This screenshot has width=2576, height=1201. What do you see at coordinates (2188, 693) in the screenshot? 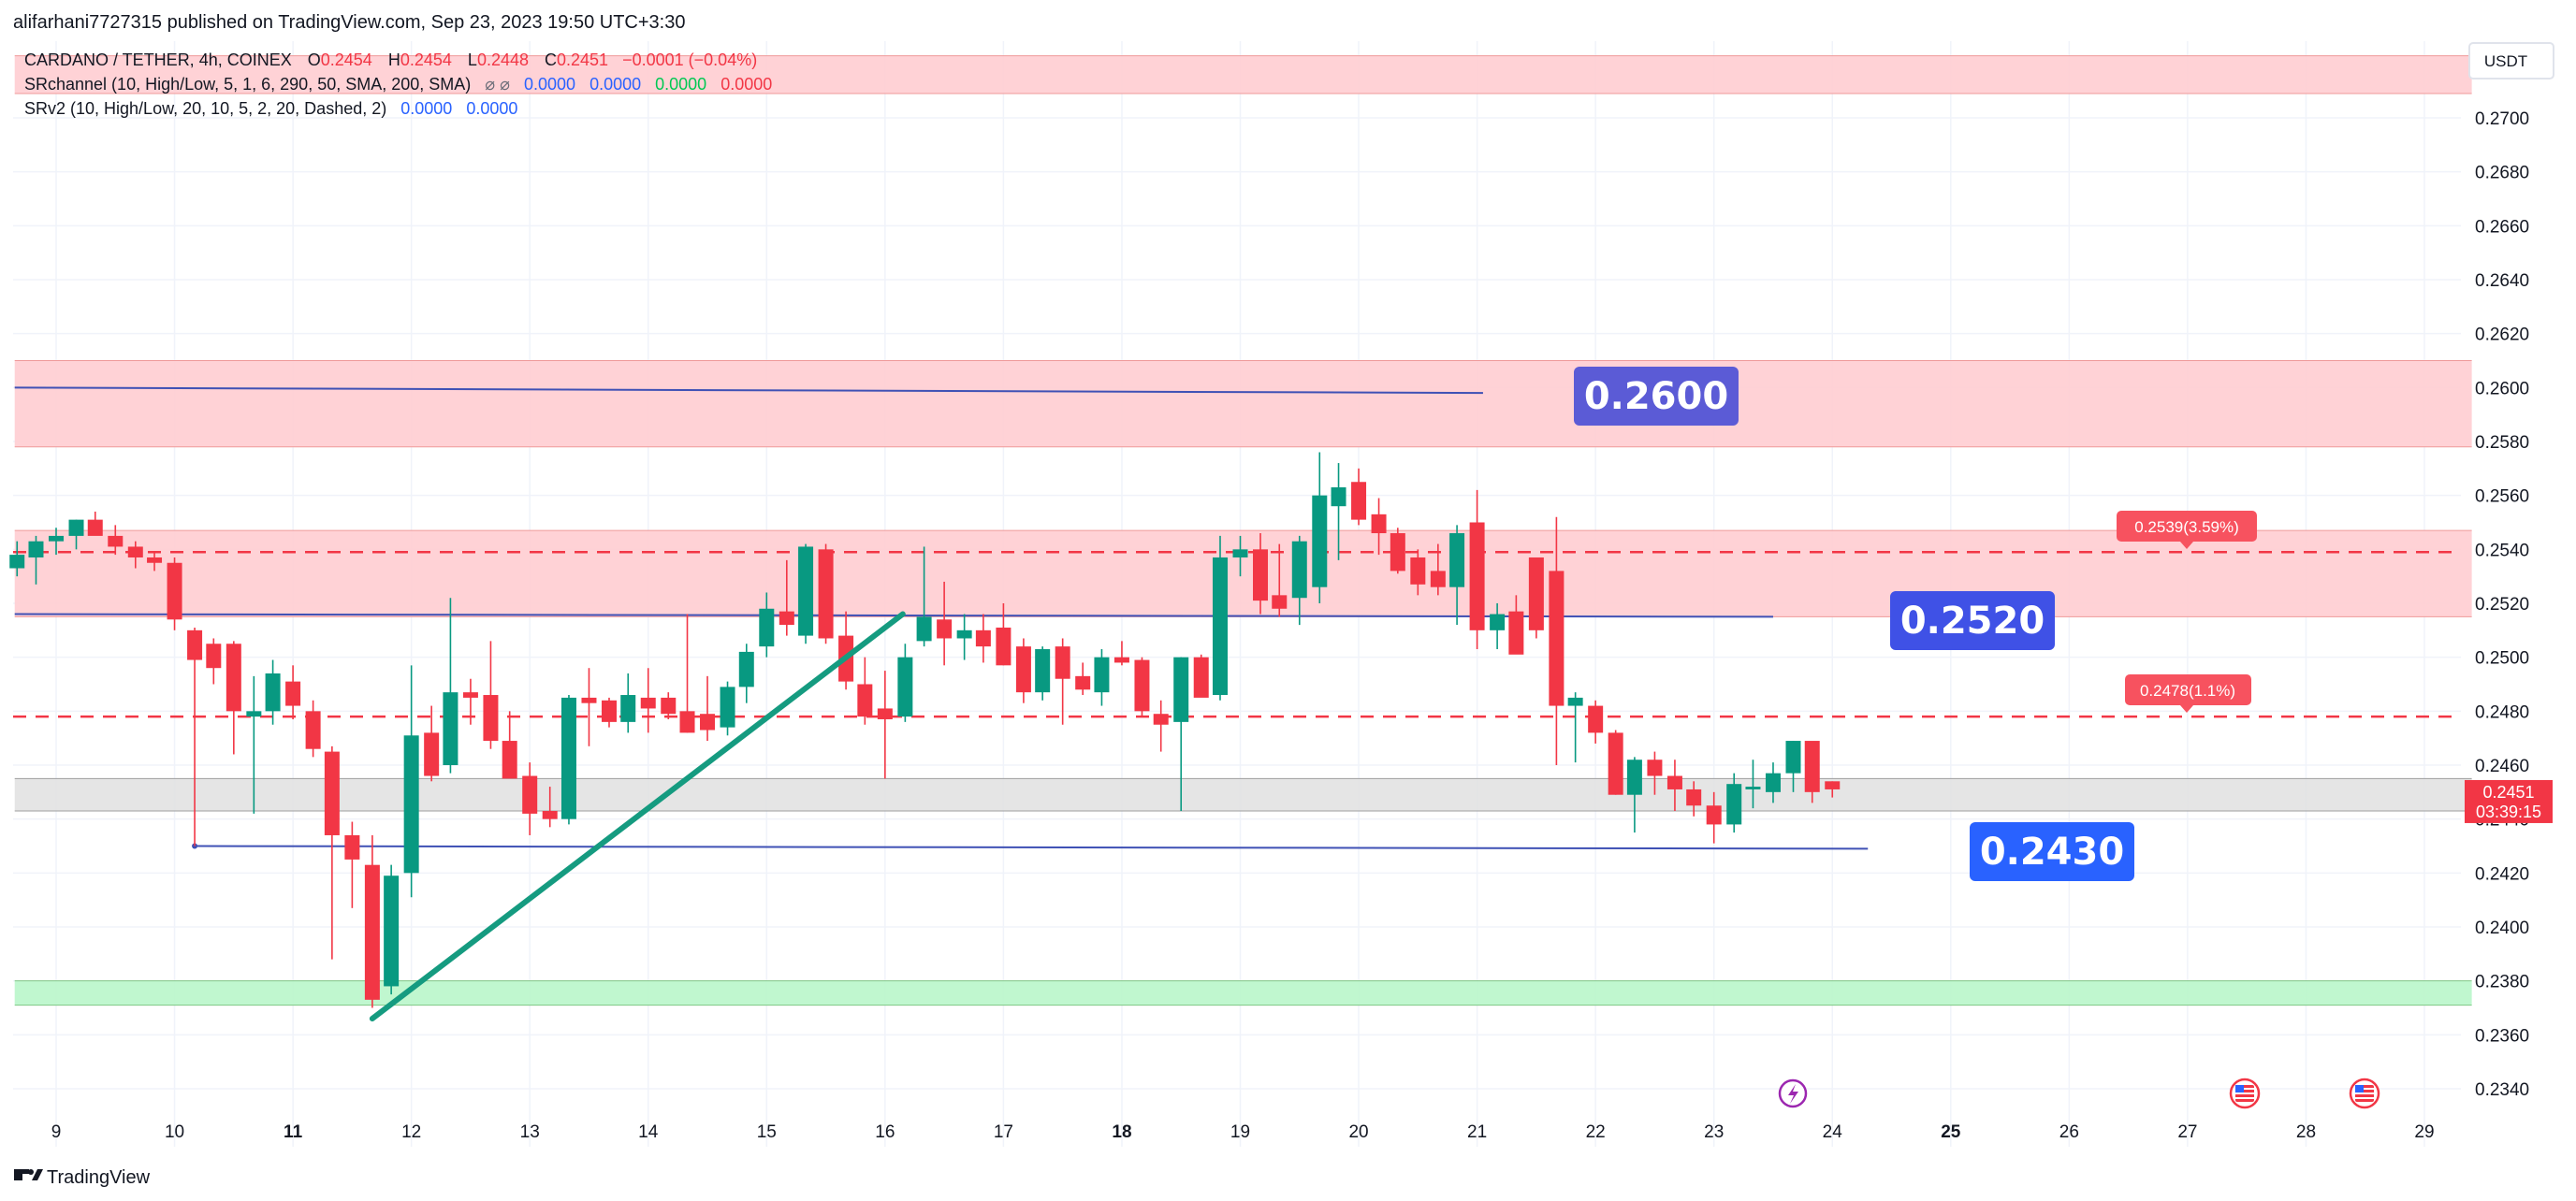
I see `target-lower-label: 0.2478(1.1%)` at bounding box center [2188, 693].